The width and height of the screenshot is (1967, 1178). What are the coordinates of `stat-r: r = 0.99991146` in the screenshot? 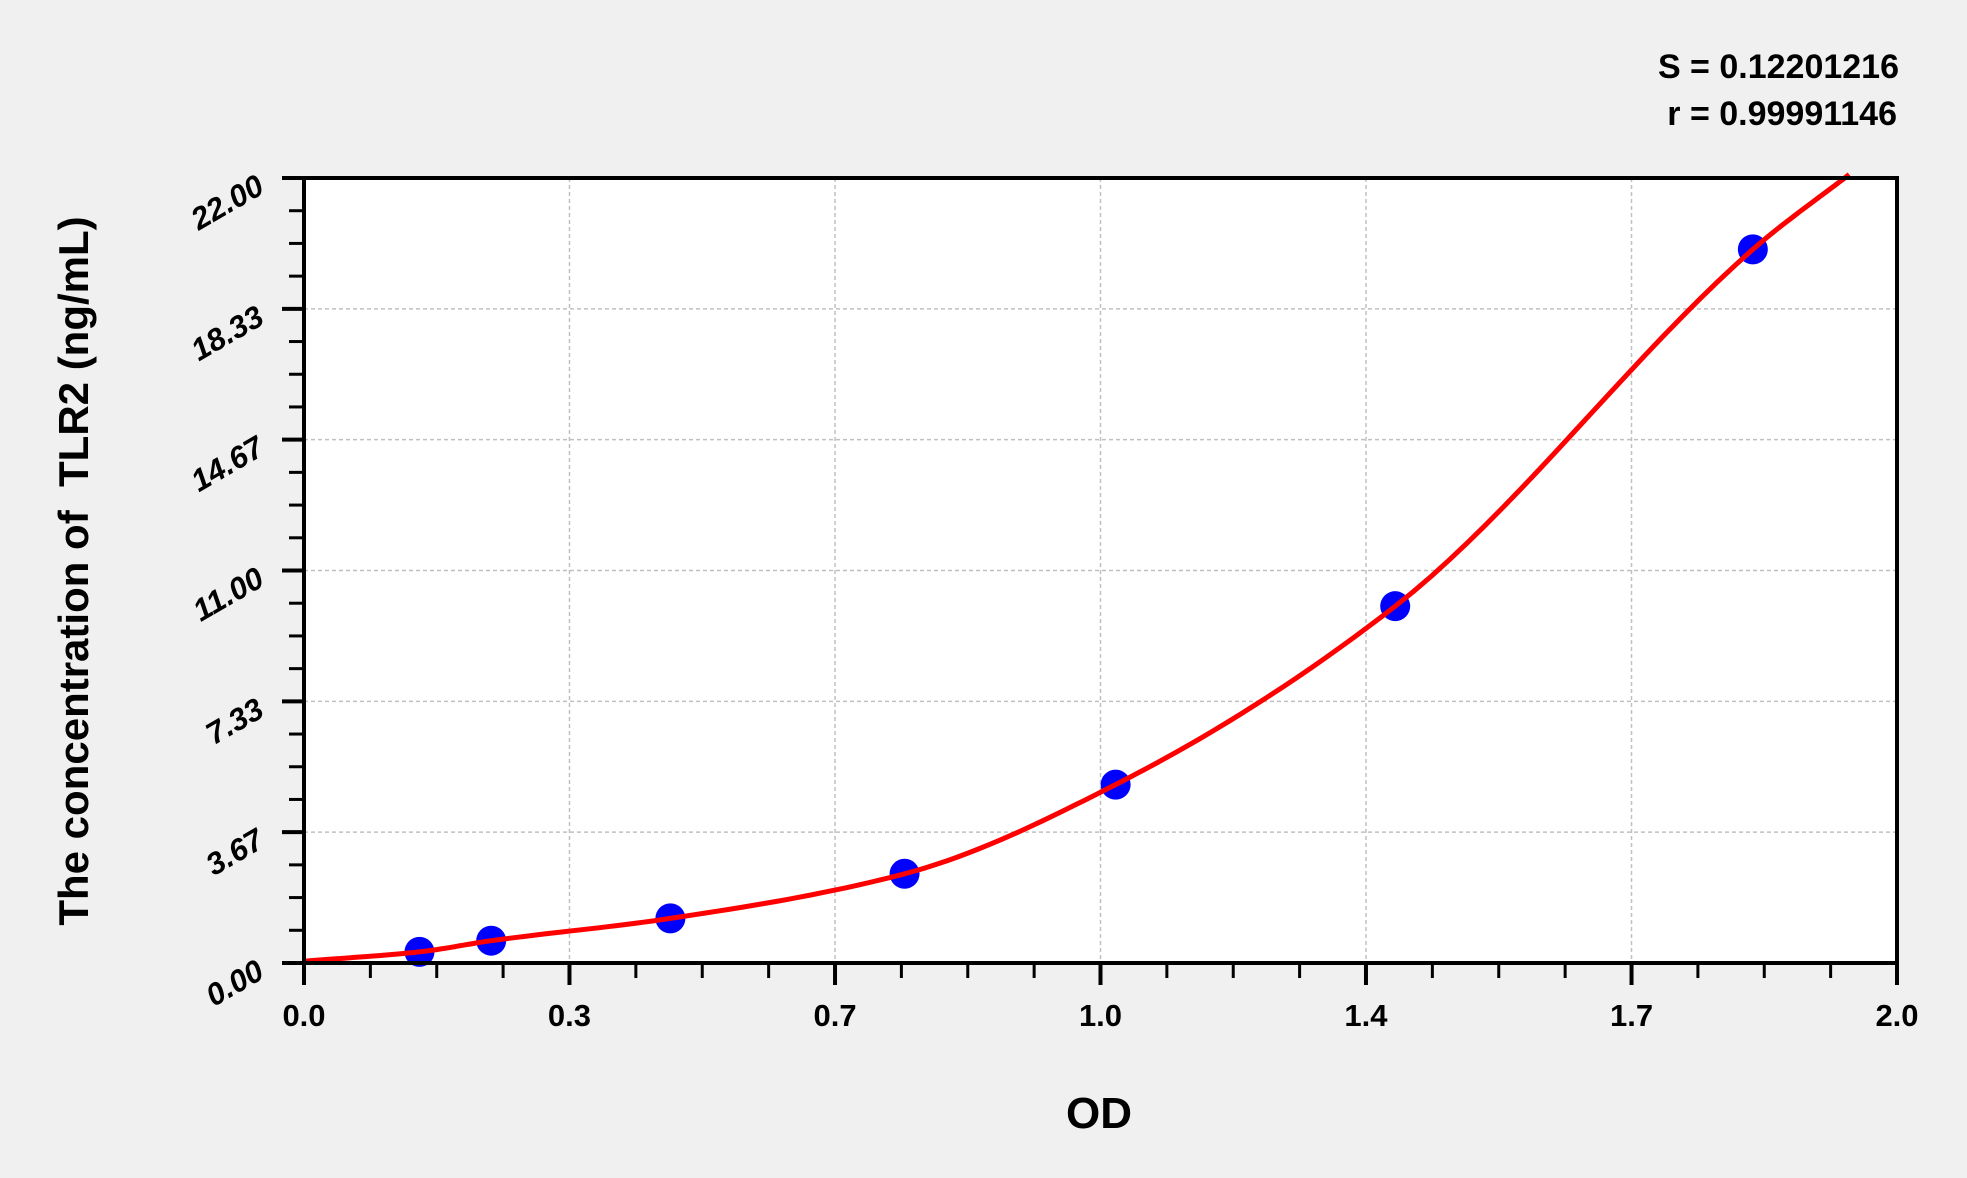 It's located at (1782, 114).